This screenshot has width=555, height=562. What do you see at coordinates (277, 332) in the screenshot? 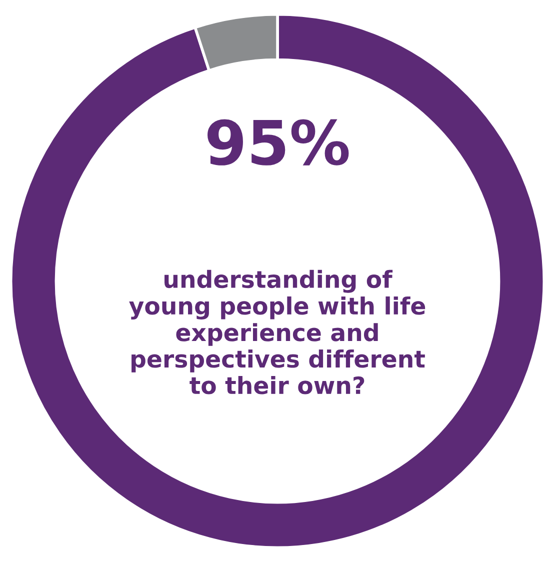
I see `text: understanding of young people with life experience and perspectives different to their own?` at bounding box center [277, 332].